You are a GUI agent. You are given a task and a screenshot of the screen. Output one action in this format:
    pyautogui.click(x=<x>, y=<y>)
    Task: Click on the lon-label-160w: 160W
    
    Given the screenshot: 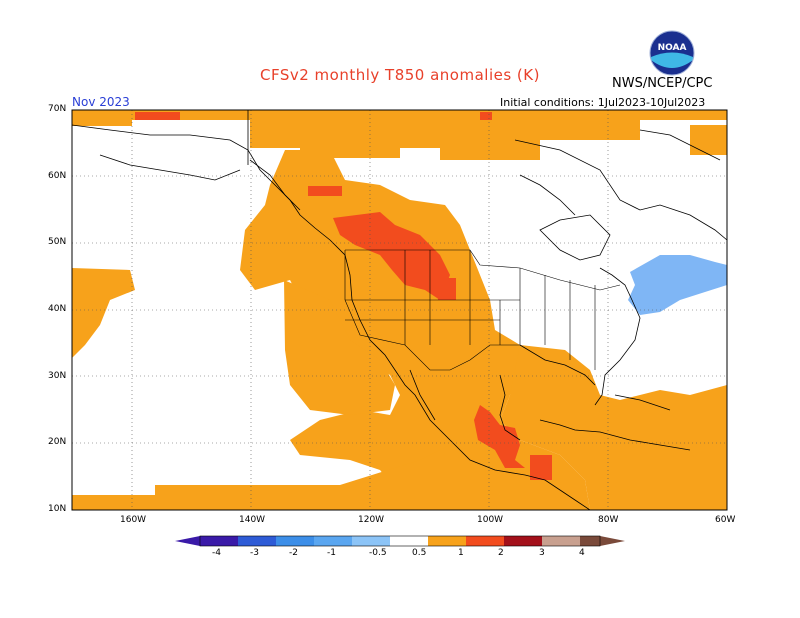 What is the action you would take?
    pyautogui.click(x=133, y=520)
    